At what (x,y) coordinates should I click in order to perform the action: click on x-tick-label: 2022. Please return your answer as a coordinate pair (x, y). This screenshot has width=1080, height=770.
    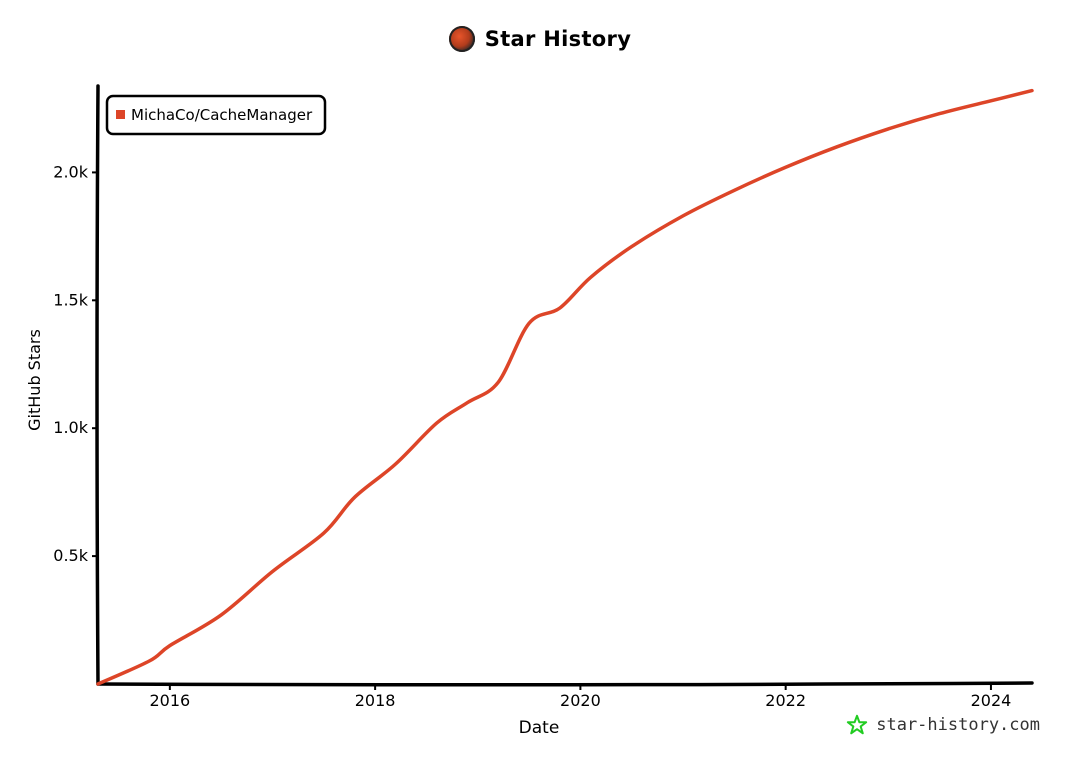
    Looking at the image, I should click on (785, 700).